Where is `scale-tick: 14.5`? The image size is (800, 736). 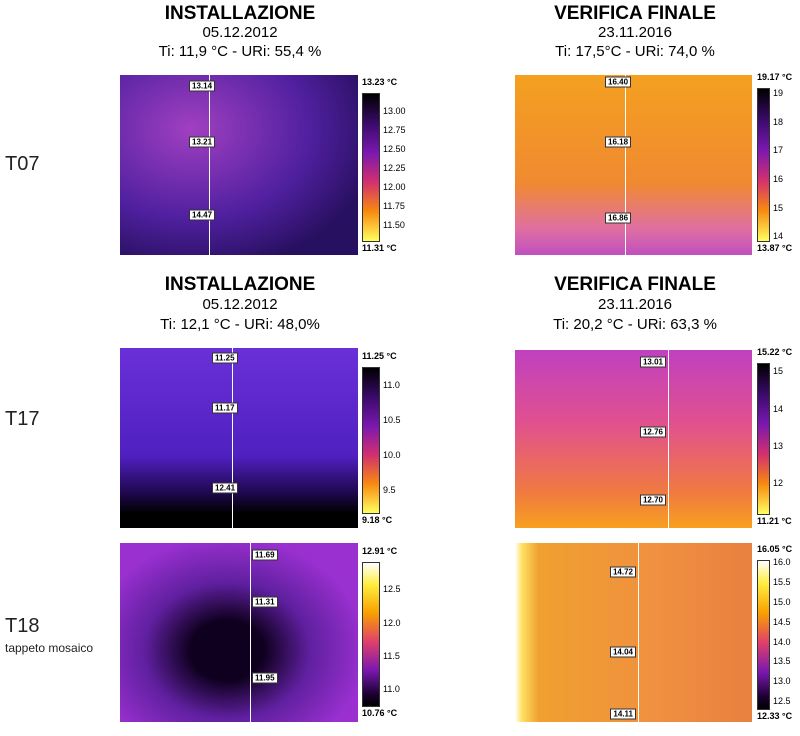
scale-tick: 14.5 is located at coordinates (782, 621).